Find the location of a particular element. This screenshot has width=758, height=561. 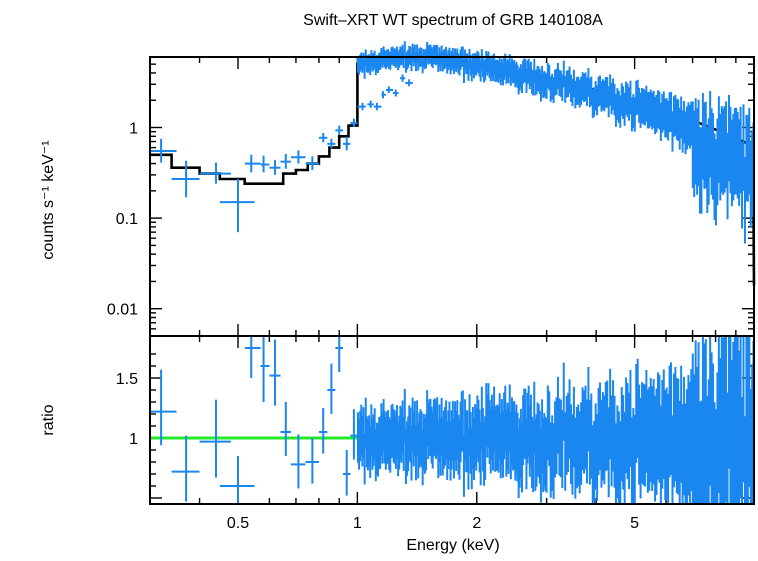

chart-title: Swift–XRT WT spectrum of GRB 140108A is located at coordinates (453, 20).